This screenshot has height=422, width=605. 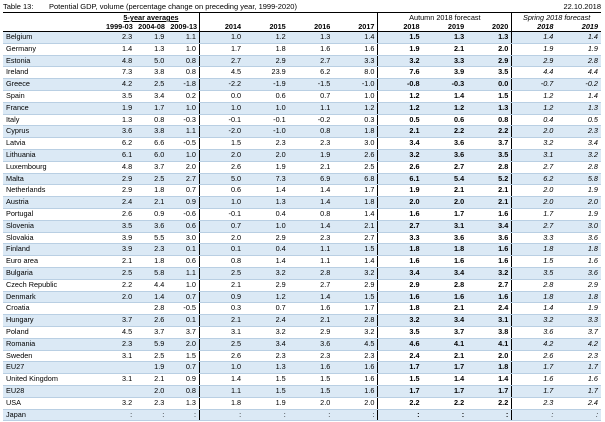 I want to click on cell: -0.1, so click(x=266, y=120).